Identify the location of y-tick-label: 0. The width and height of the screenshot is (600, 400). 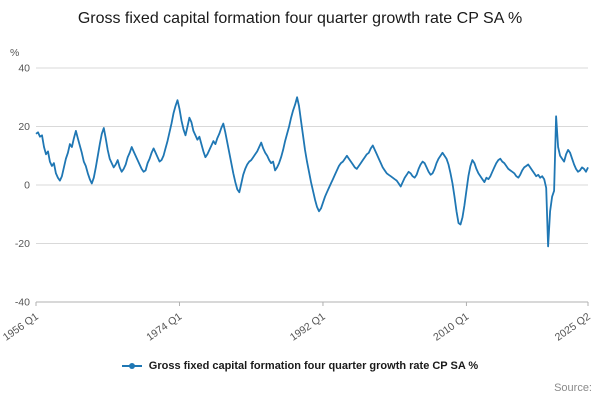
(27, 186).